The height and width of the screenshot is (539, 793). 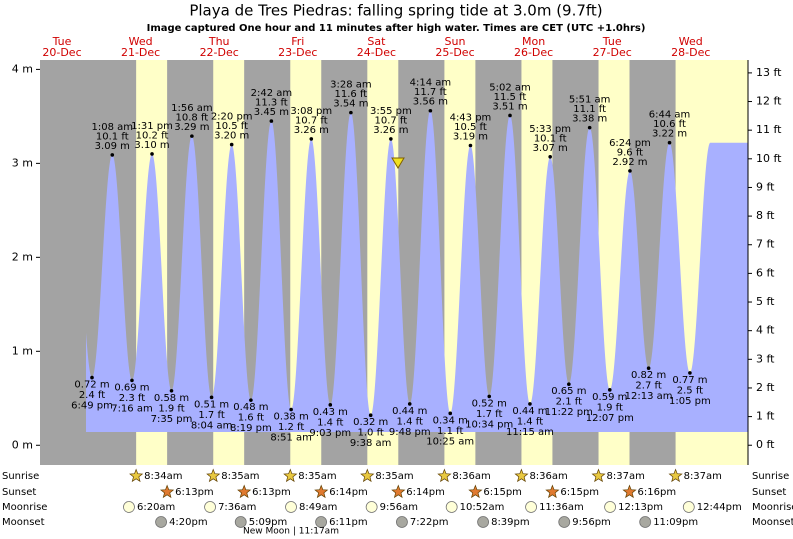 What do you see at coordinates (271, 112) in the screenshot?
I see `tide-value-label: 3.45 m` at bounding box center [271, 112].